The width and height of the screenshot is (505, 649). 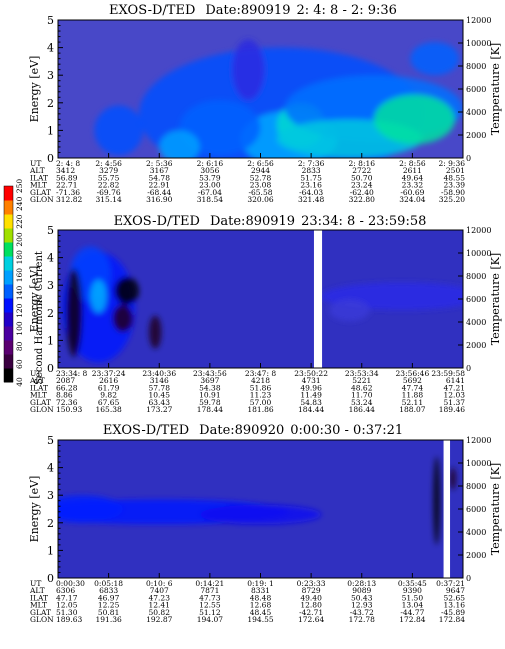 I want to click on colorbar-tick-label: 100, so click(x=19, y=328).